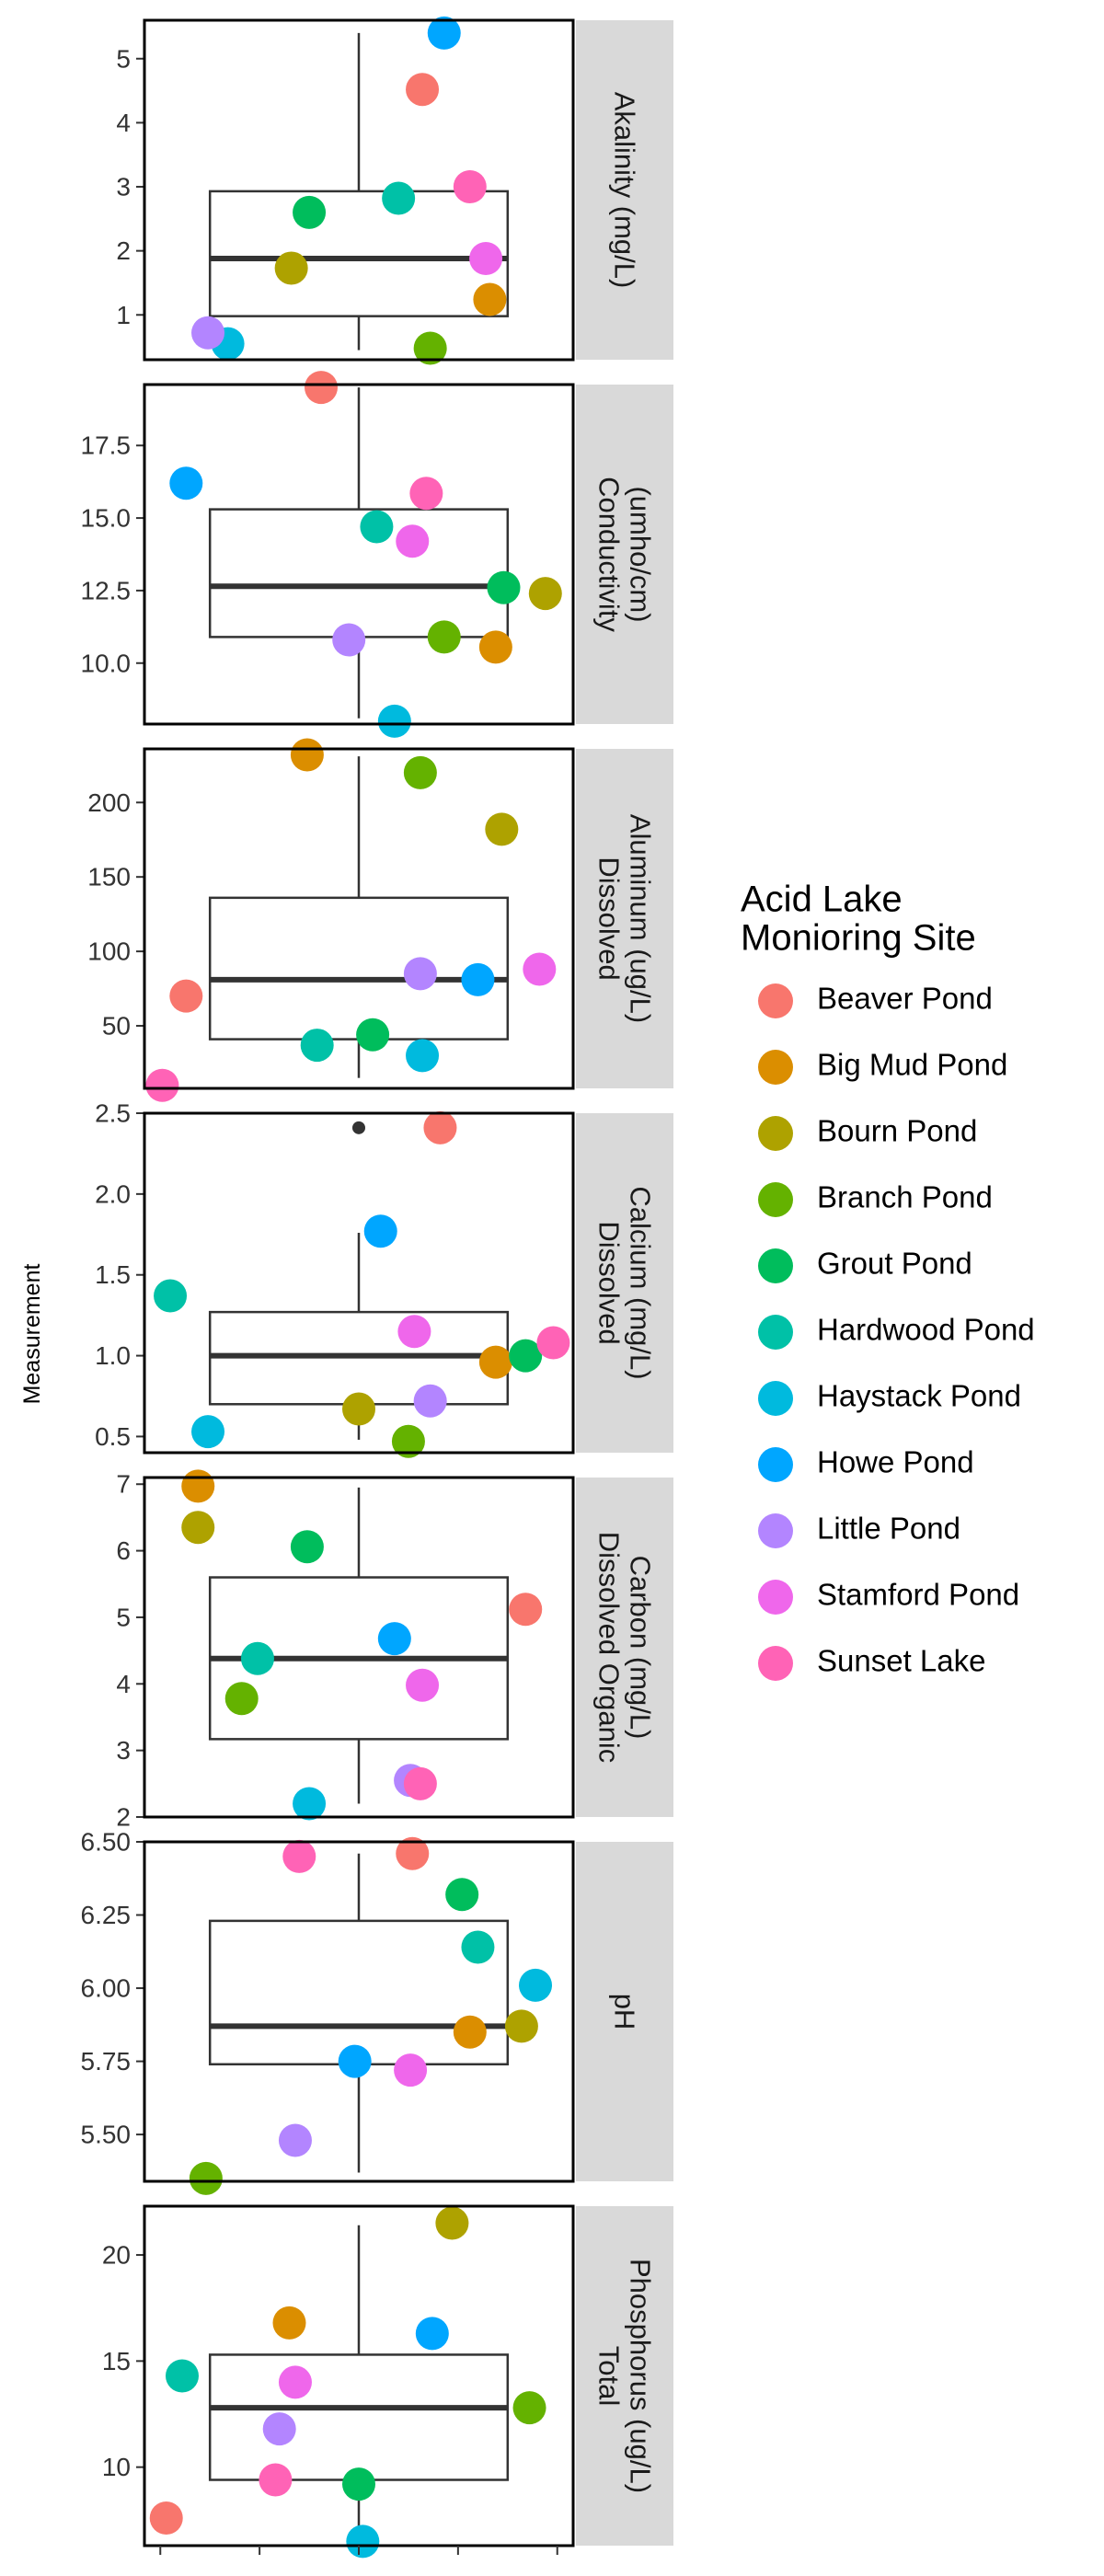 The height and width of the screenshot is (2576, 1104). Describe the element at coordinates (926, 1330) in the screenshot. I see `legend-label: Hardwood Pond` at that location.